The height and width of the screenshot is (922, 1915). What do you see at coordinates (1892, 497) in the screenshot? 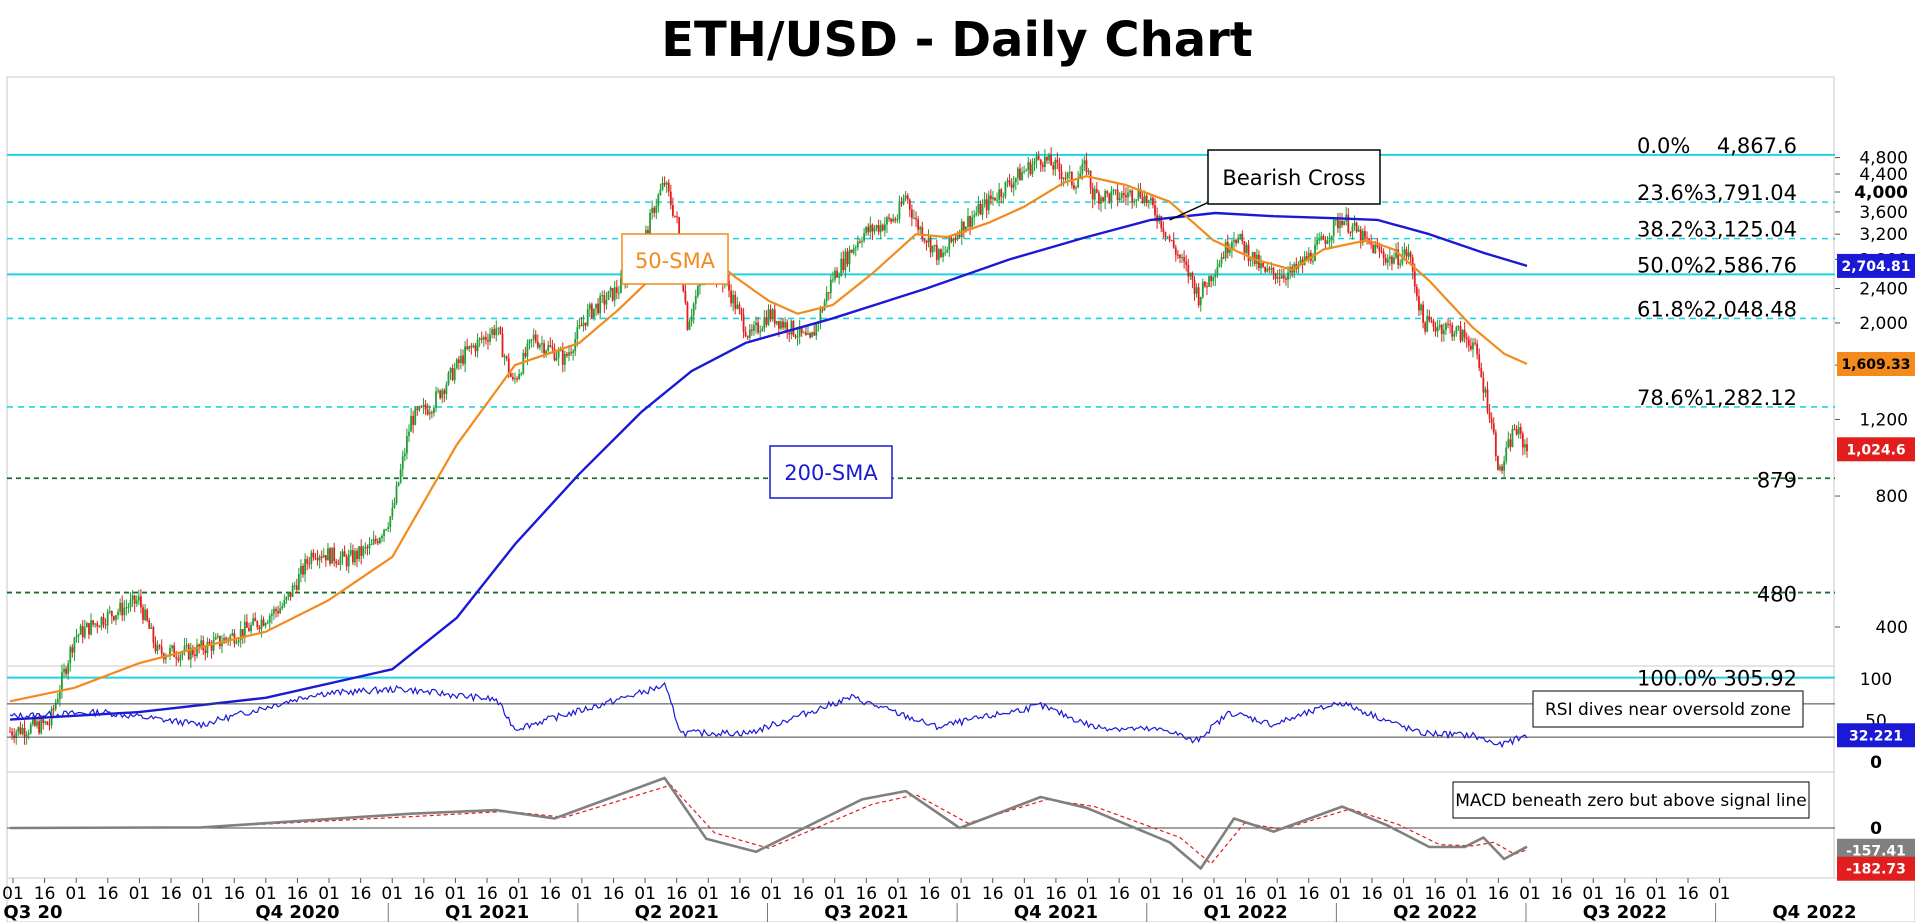
I see `price-tick-label-1: 800` at bounding box center [1892, 497].